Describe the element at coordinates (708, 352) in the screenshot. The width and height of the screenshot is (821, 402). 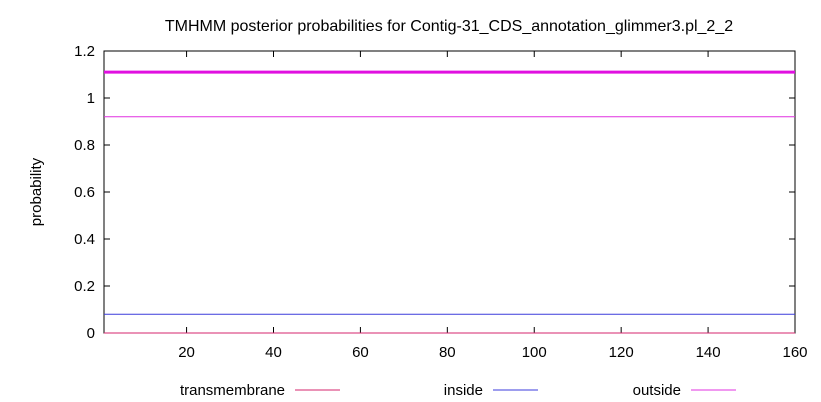
I see `x-tick-label: 140` at that location.